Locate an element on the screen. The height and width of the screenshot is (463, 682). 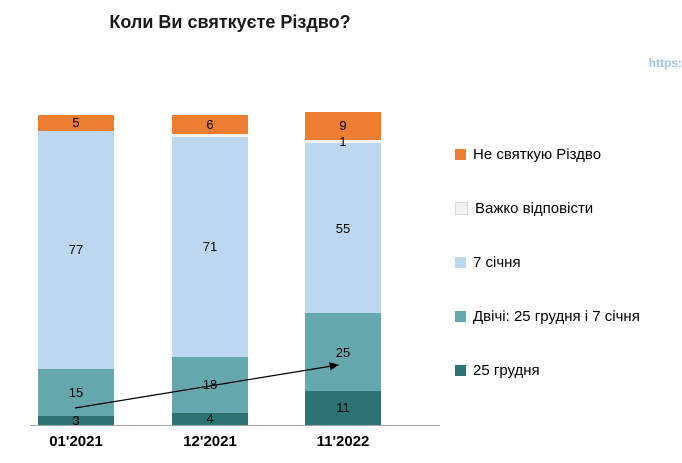
bar-segment: 55 is located at coordinates (343, 228).